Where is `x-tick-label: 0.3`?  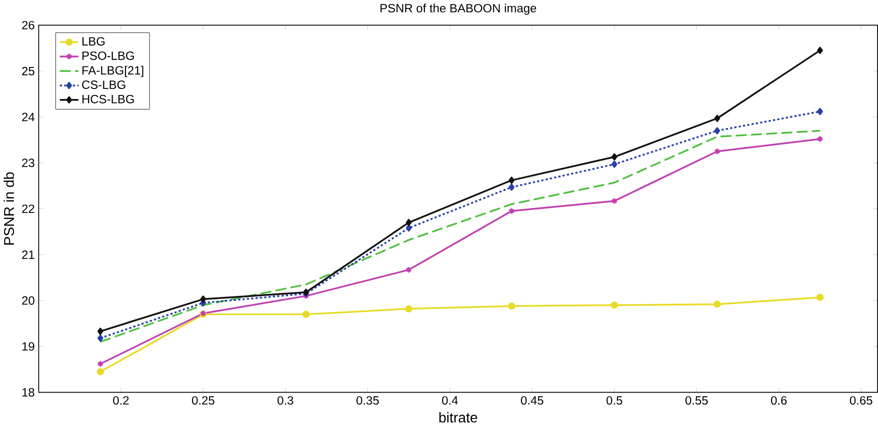 x-tick-label: 0.3 is located at coordinates (286, 400).